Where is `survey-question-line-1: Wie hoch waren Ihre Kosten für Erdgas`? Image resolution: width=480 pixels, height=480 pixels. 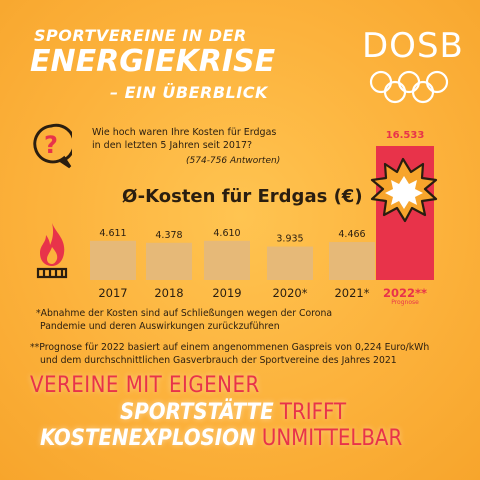
survey-question-line-1: Wie hoch waren Ihre Kosten für Erdgas is located at coordinates (184, 132).